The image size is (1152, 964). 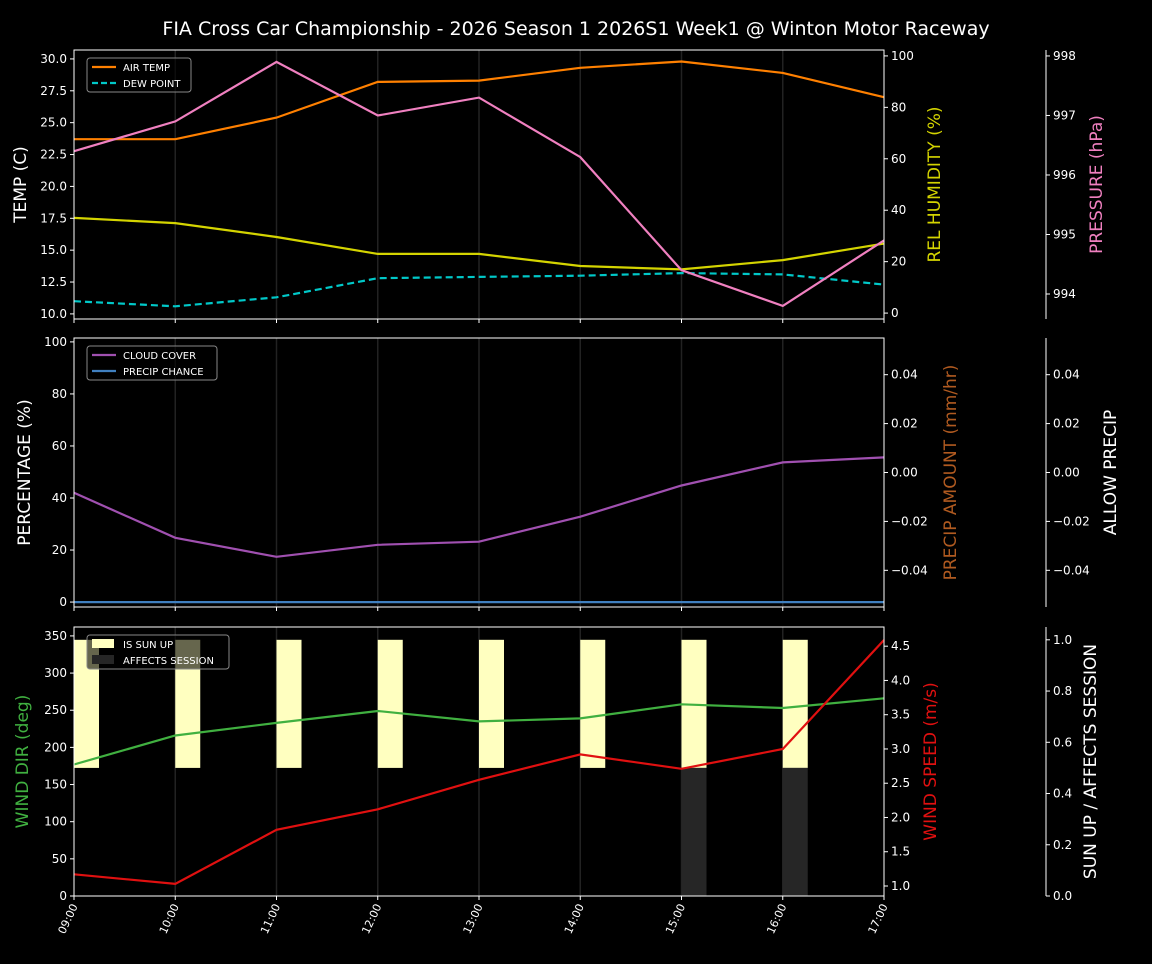 What do you see at coordinates (931, 761) in the screenshot?
I see `y-axis-label: WIND SPEED (m/s)` at bounding box center [931, 761].